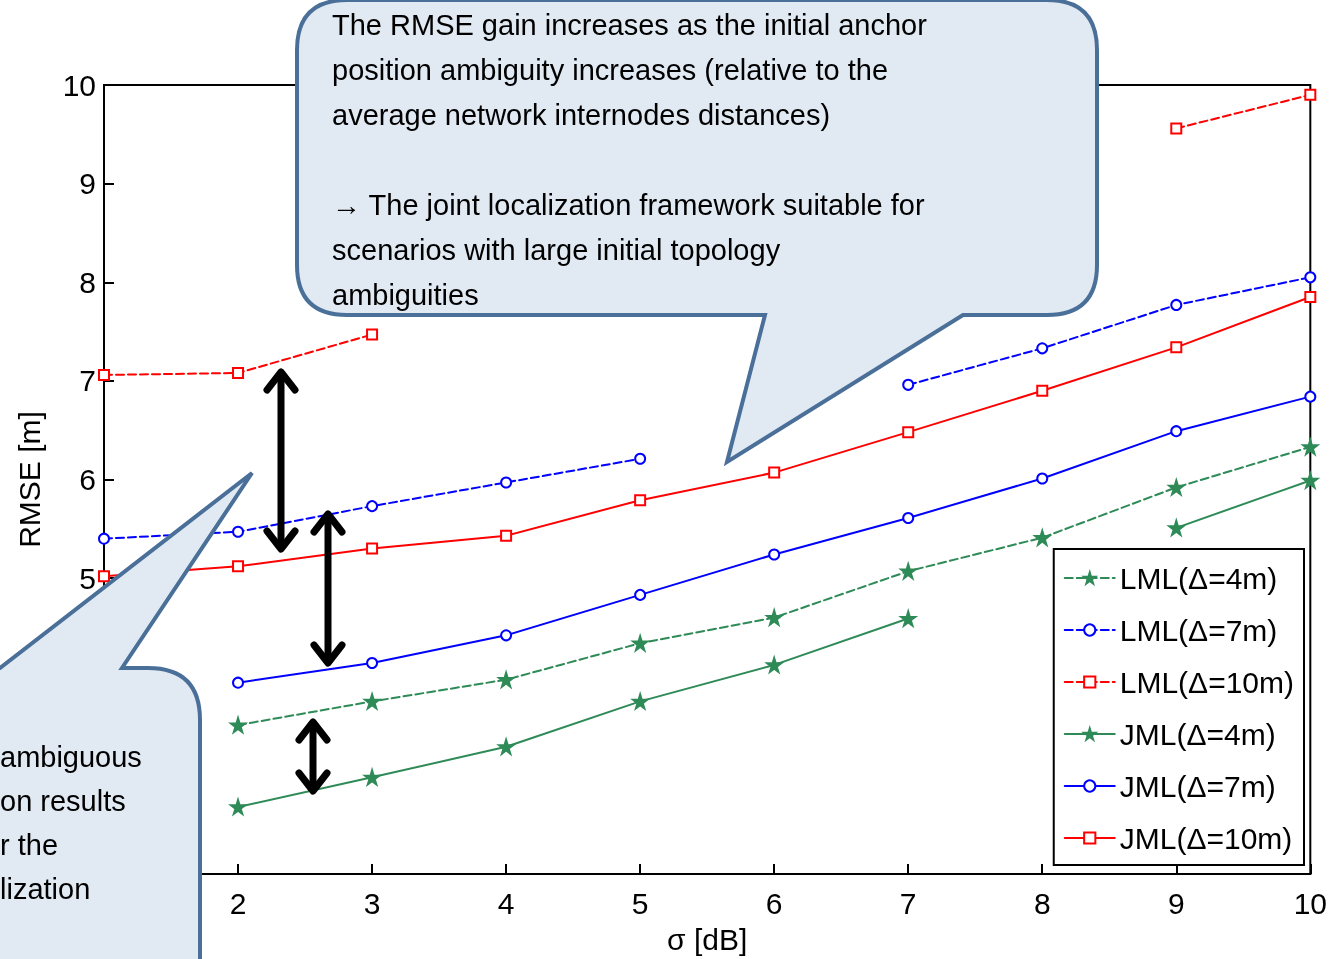  What do you see at coordinates (79, 85) in the screenshot?
I see `y-tick-label: 10` at bounding box center [79, 85].